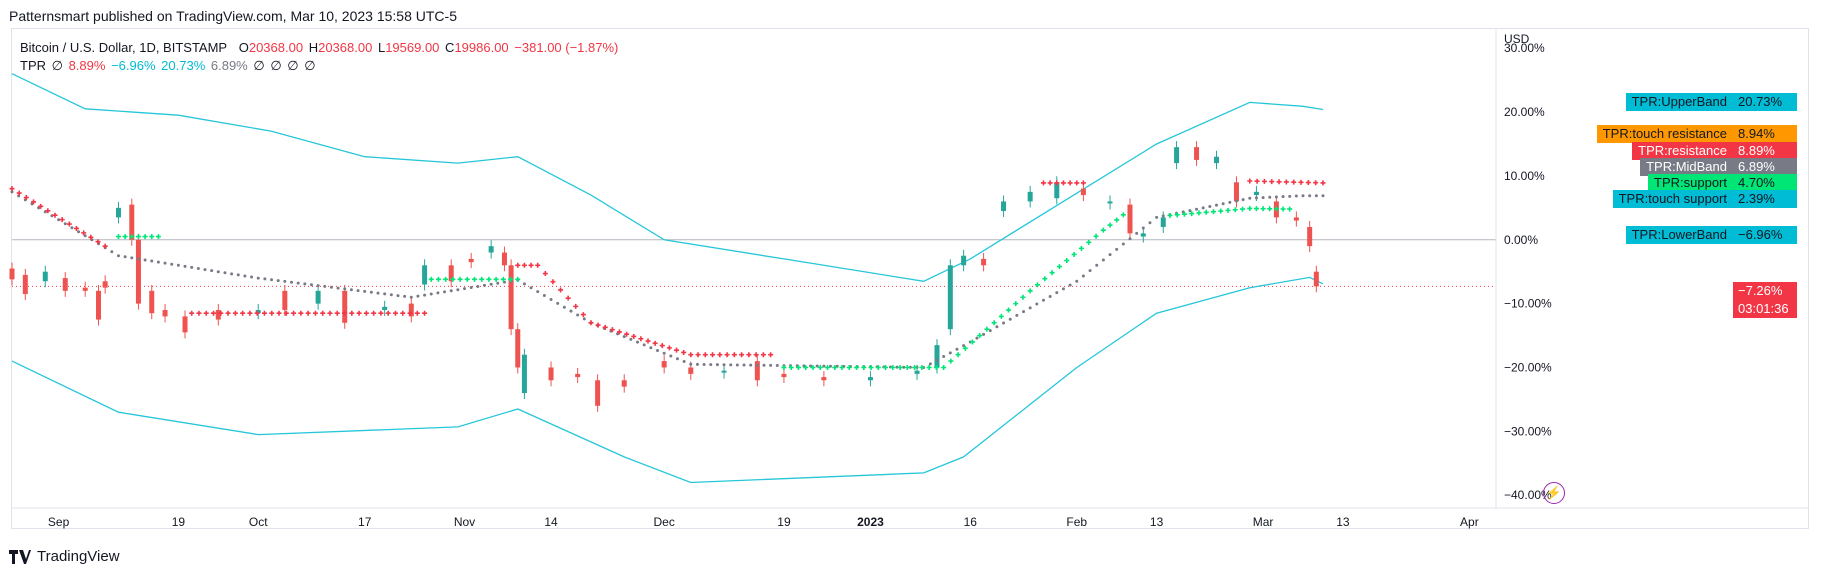  What do you see at coordinates (663, 522) in the screenshot?
I see `x-tick-label: Dec` at bounding box center [663, 522].